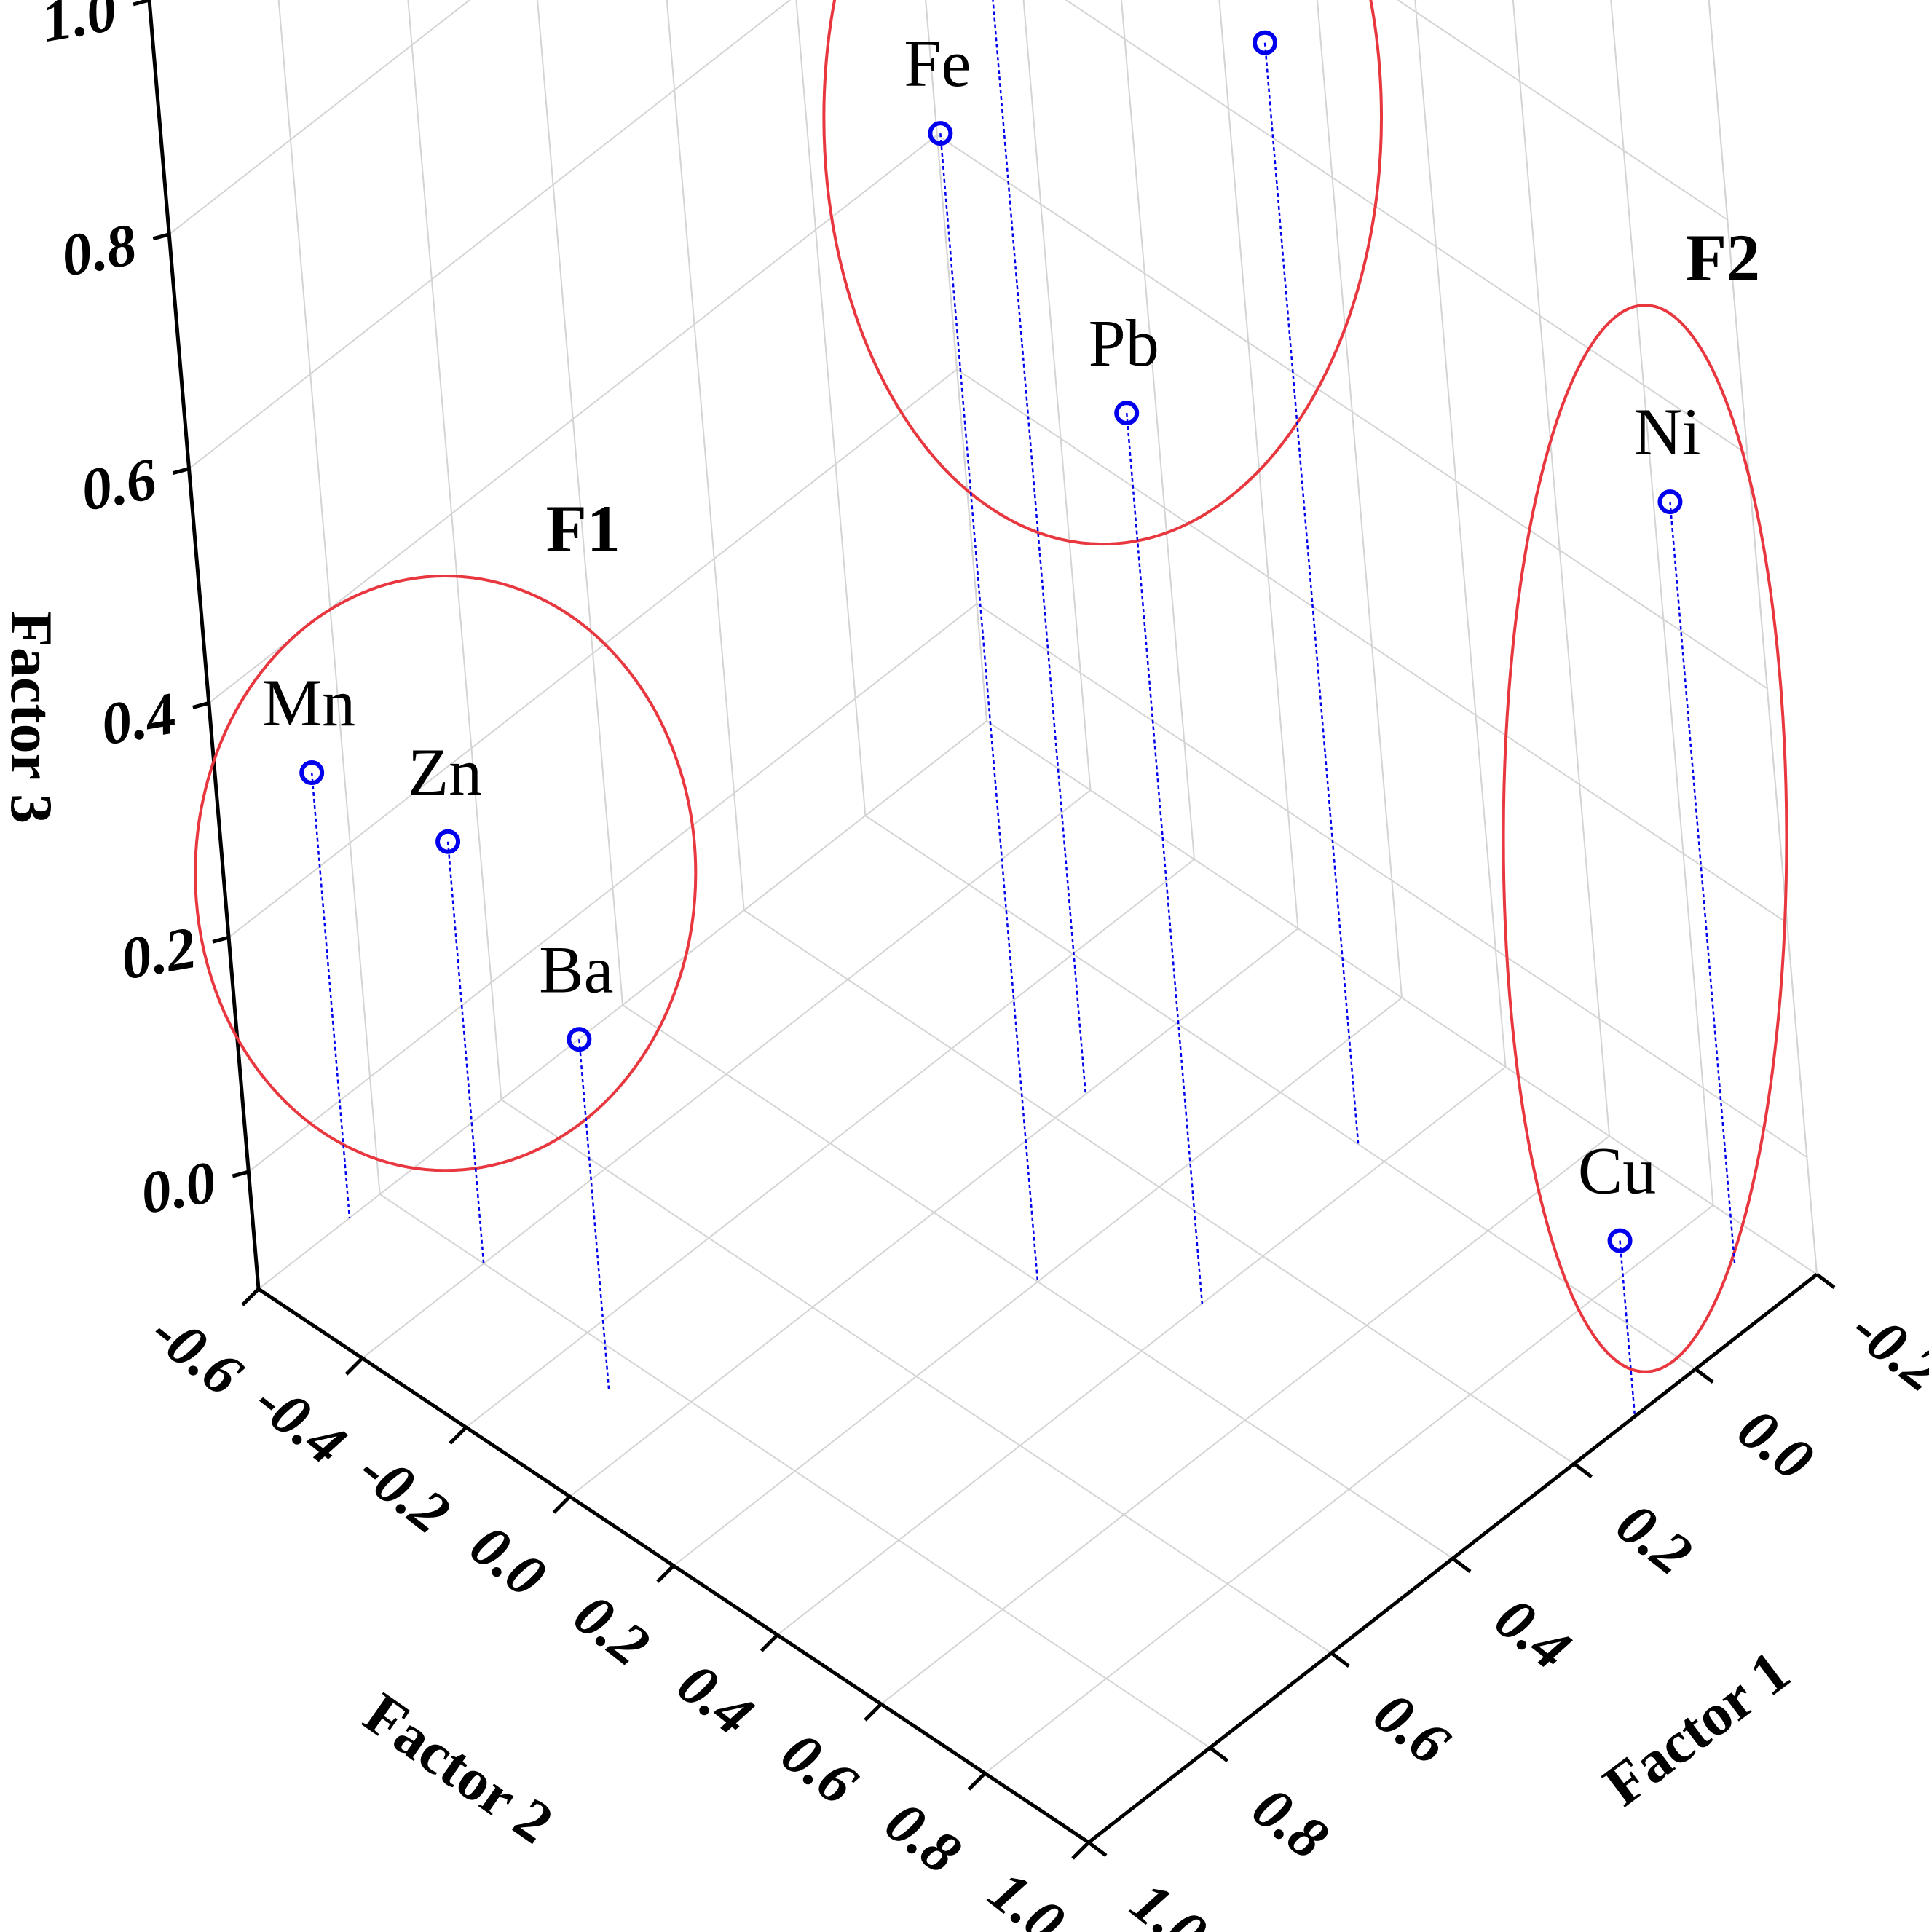 Image resolution: width=1929 pixels, height=1932 pixels. Describe the element at coordinates (404, 1492) in the screenshot. I see `factor2-tick-label: -0.2` at that location.